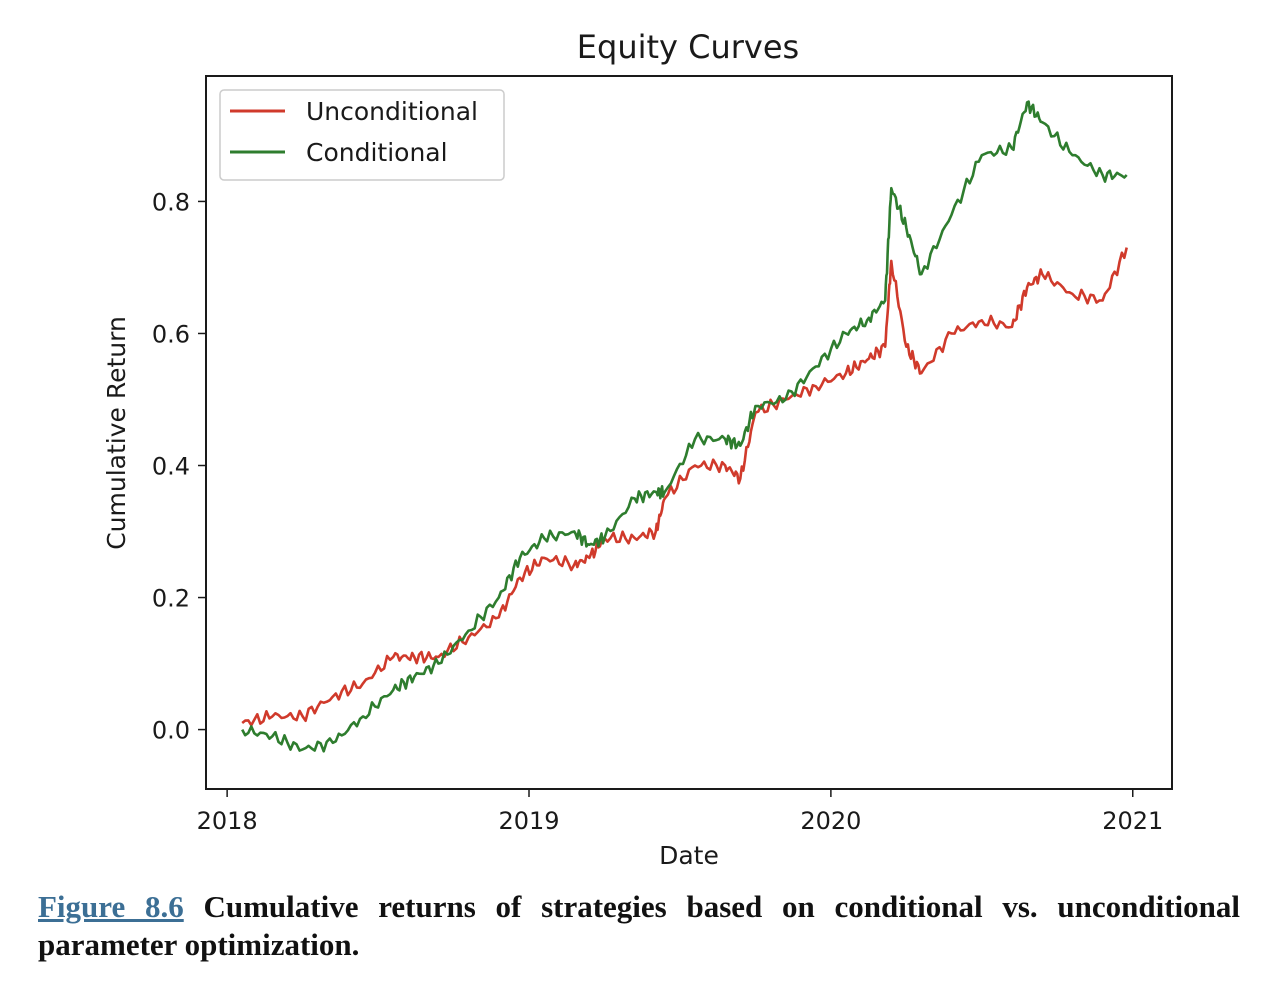 The width and height of the screenshot is (1266, 992). What do you see at coordinates (111, 906) in the screenshot?
I see `figure-reference-link: Figure 8.6` at bounding box center [111, 906].